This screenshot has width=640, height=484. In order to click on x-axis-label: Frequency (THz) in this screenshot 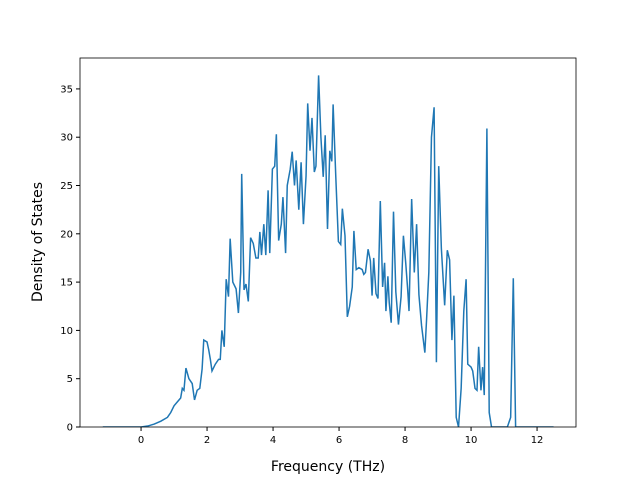, I will do `click(328, 467)`.